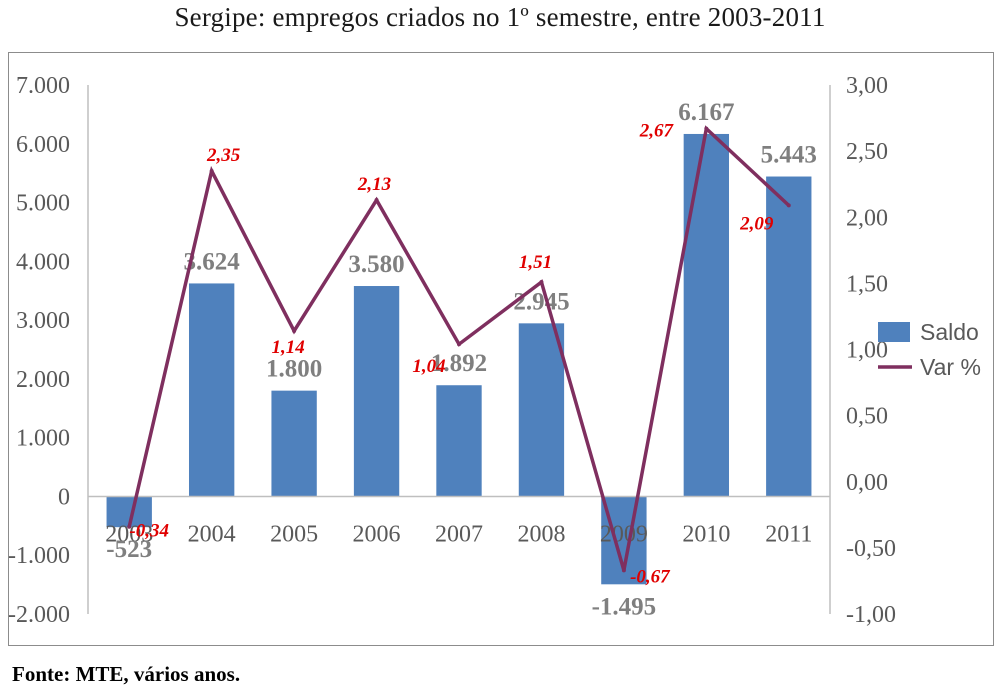 This screenshot has width=1000, height=690. What do you see at coordinates (949, 332) in the screenshot?
I see `legend-label-saldo: Saldo` at bounding box center [949, 332].